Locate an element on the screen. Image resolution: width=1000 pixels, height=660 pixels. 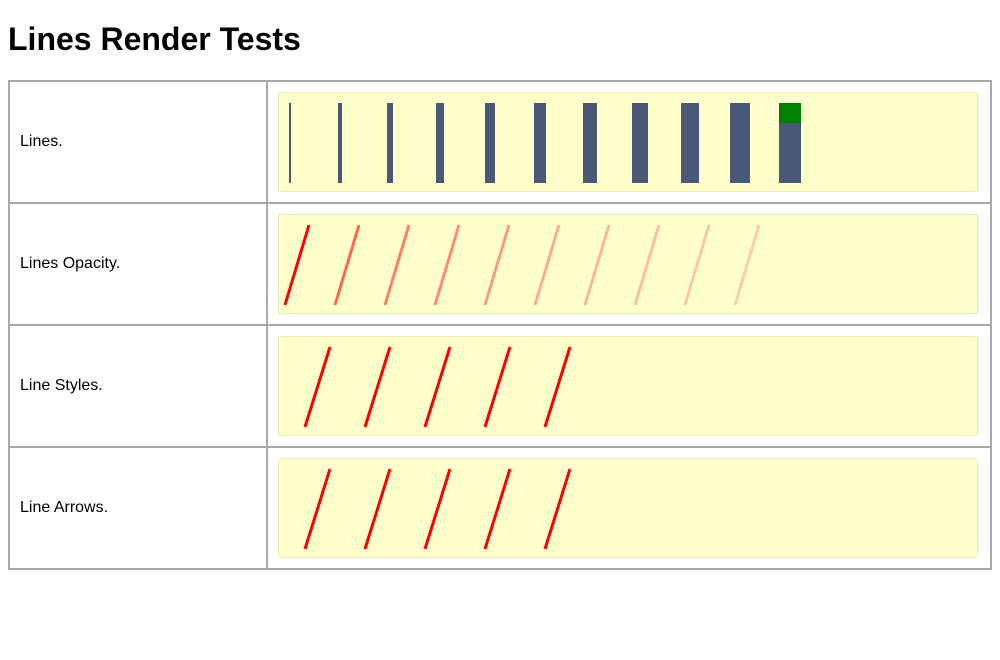
green-marker is located at coordinates (790, 113).